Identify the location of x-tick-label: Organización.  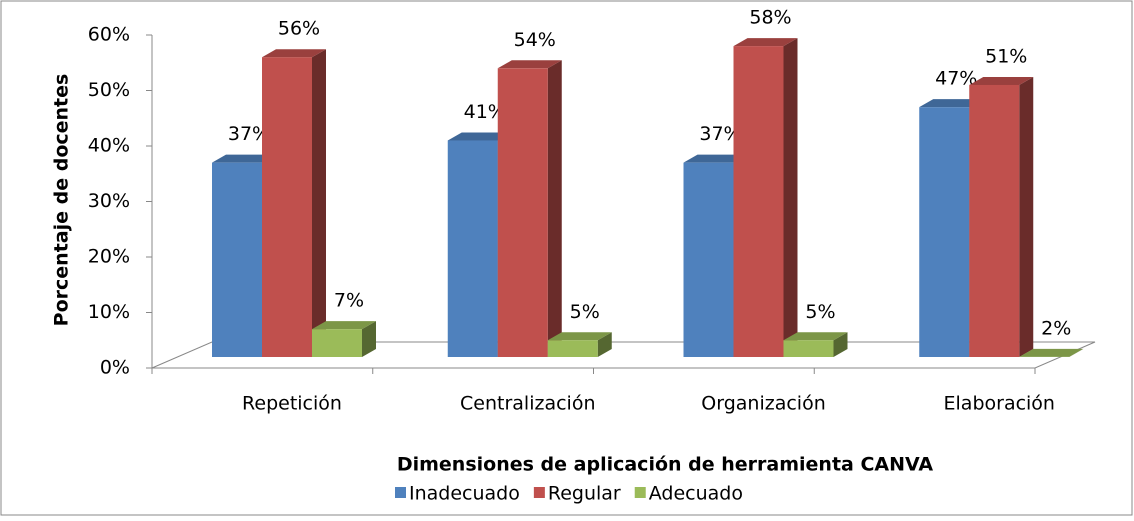
(763, 404).